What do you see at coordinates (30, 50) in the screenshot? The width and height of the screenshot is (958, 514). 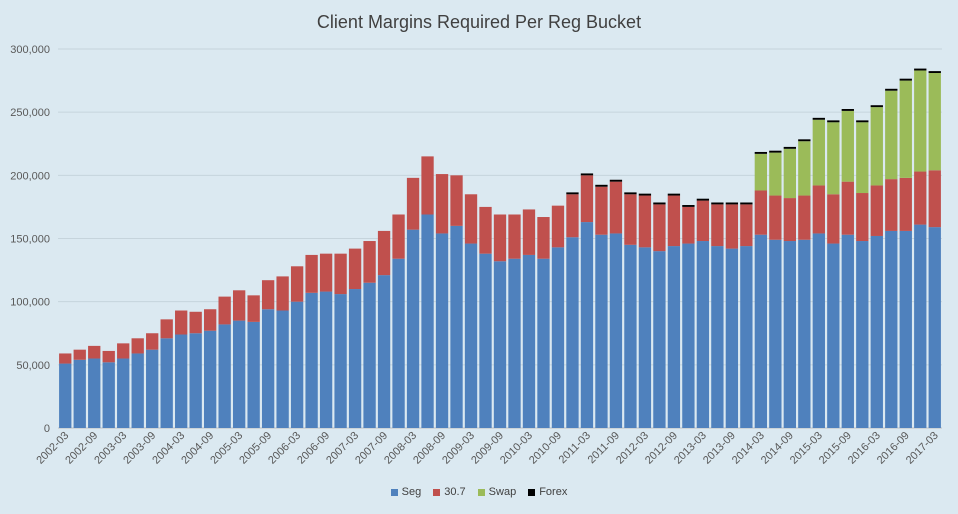 I see `y-tick-label: 300,000` at bounding box center [30, 50].